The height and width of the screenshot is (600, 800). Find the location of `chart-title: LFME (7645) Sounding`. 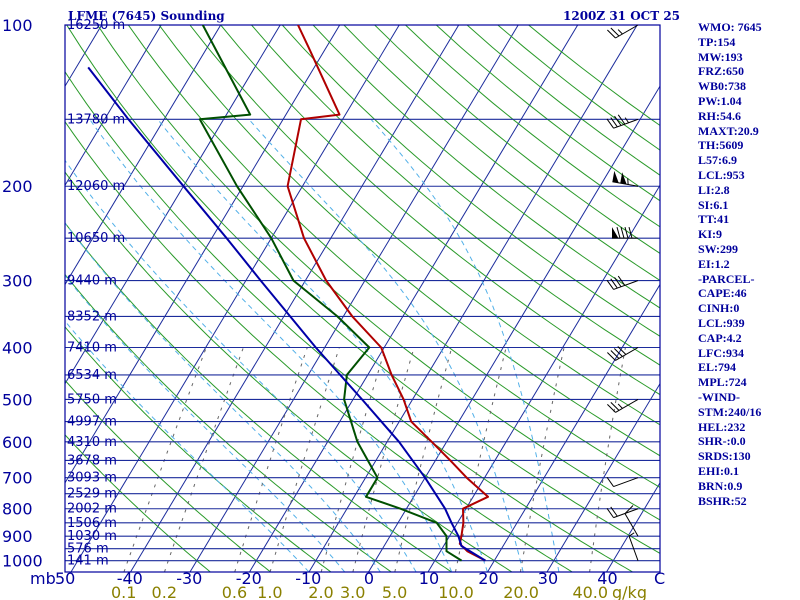

chart-title: LFME (7645) Sounding is located at coordinates (146, 16).